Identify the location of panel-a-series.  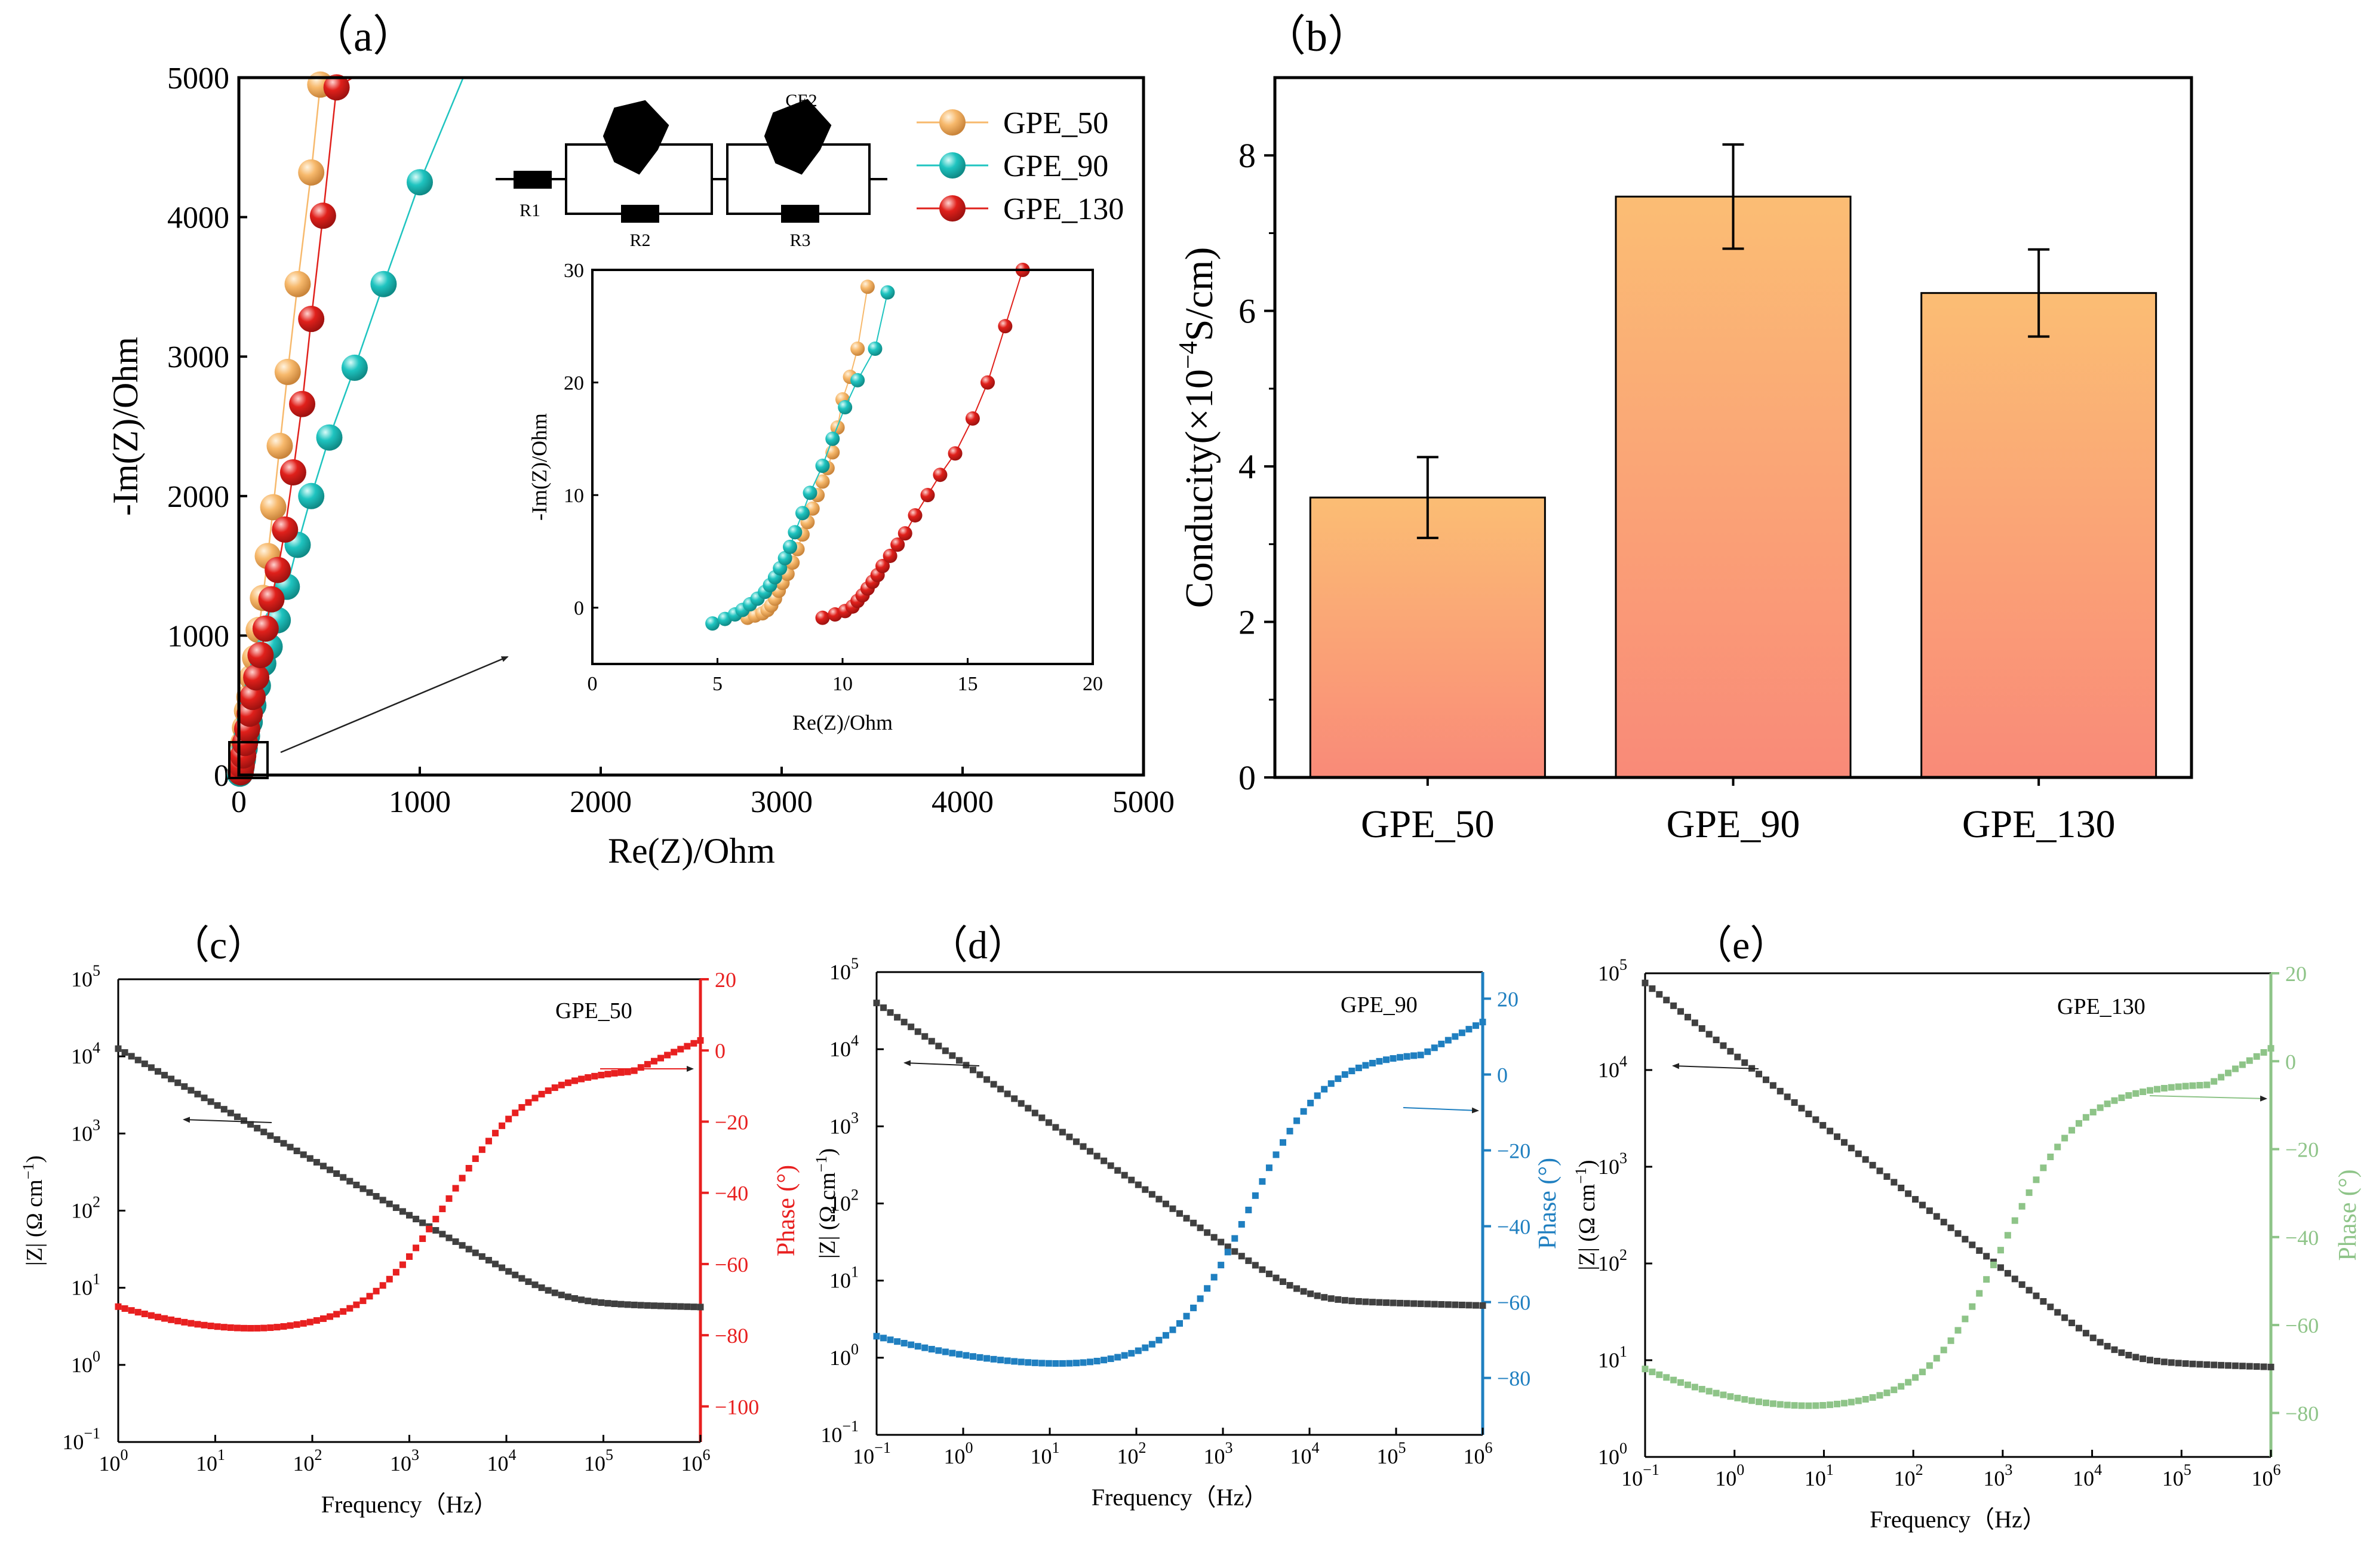
(369, 429).